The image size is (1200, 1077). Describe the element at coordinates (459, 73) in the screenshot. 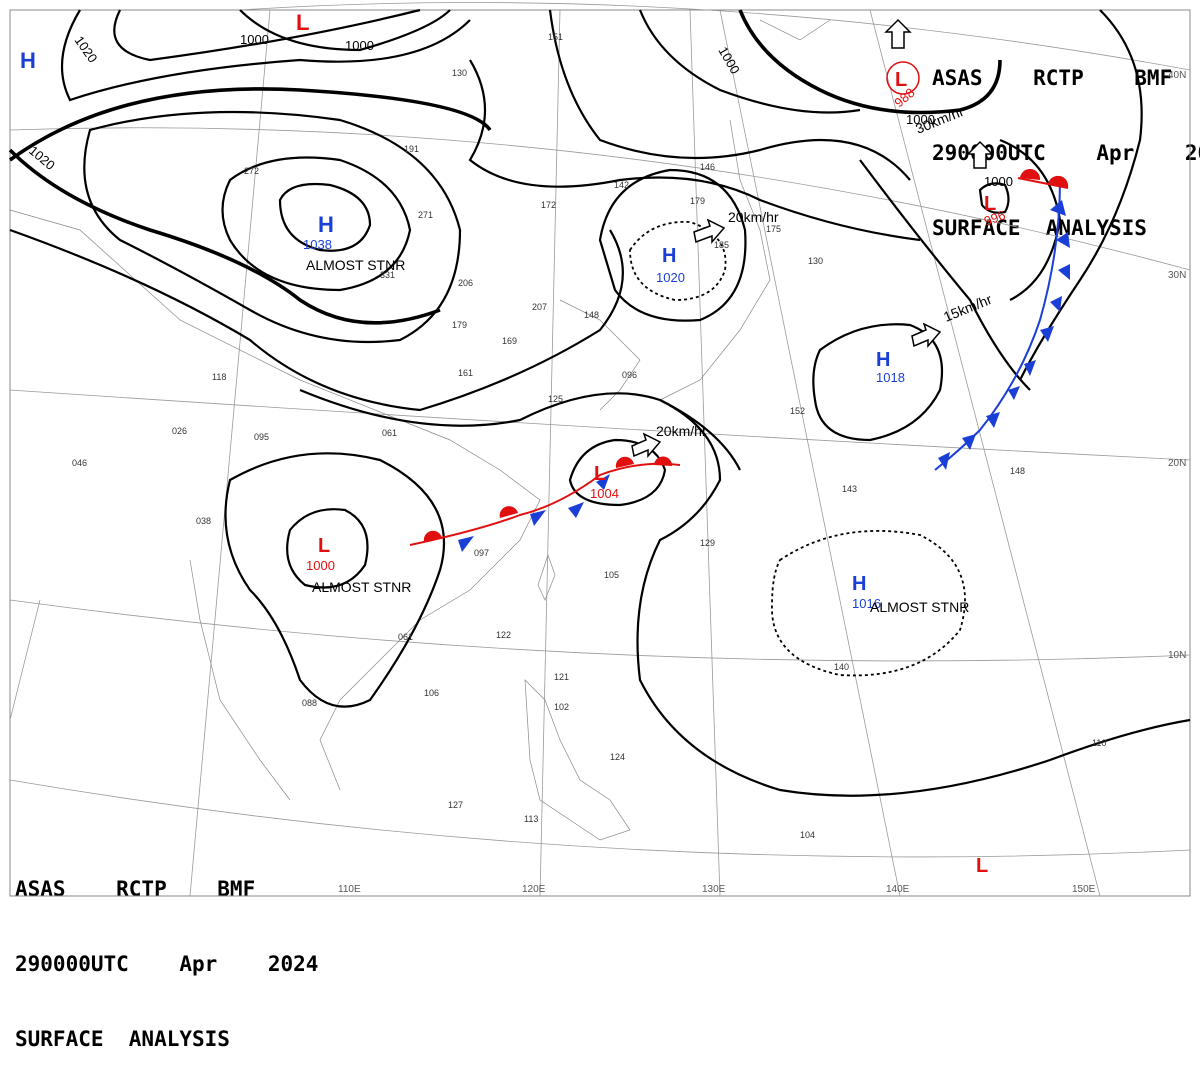

I see `station-value: 130` at that location.